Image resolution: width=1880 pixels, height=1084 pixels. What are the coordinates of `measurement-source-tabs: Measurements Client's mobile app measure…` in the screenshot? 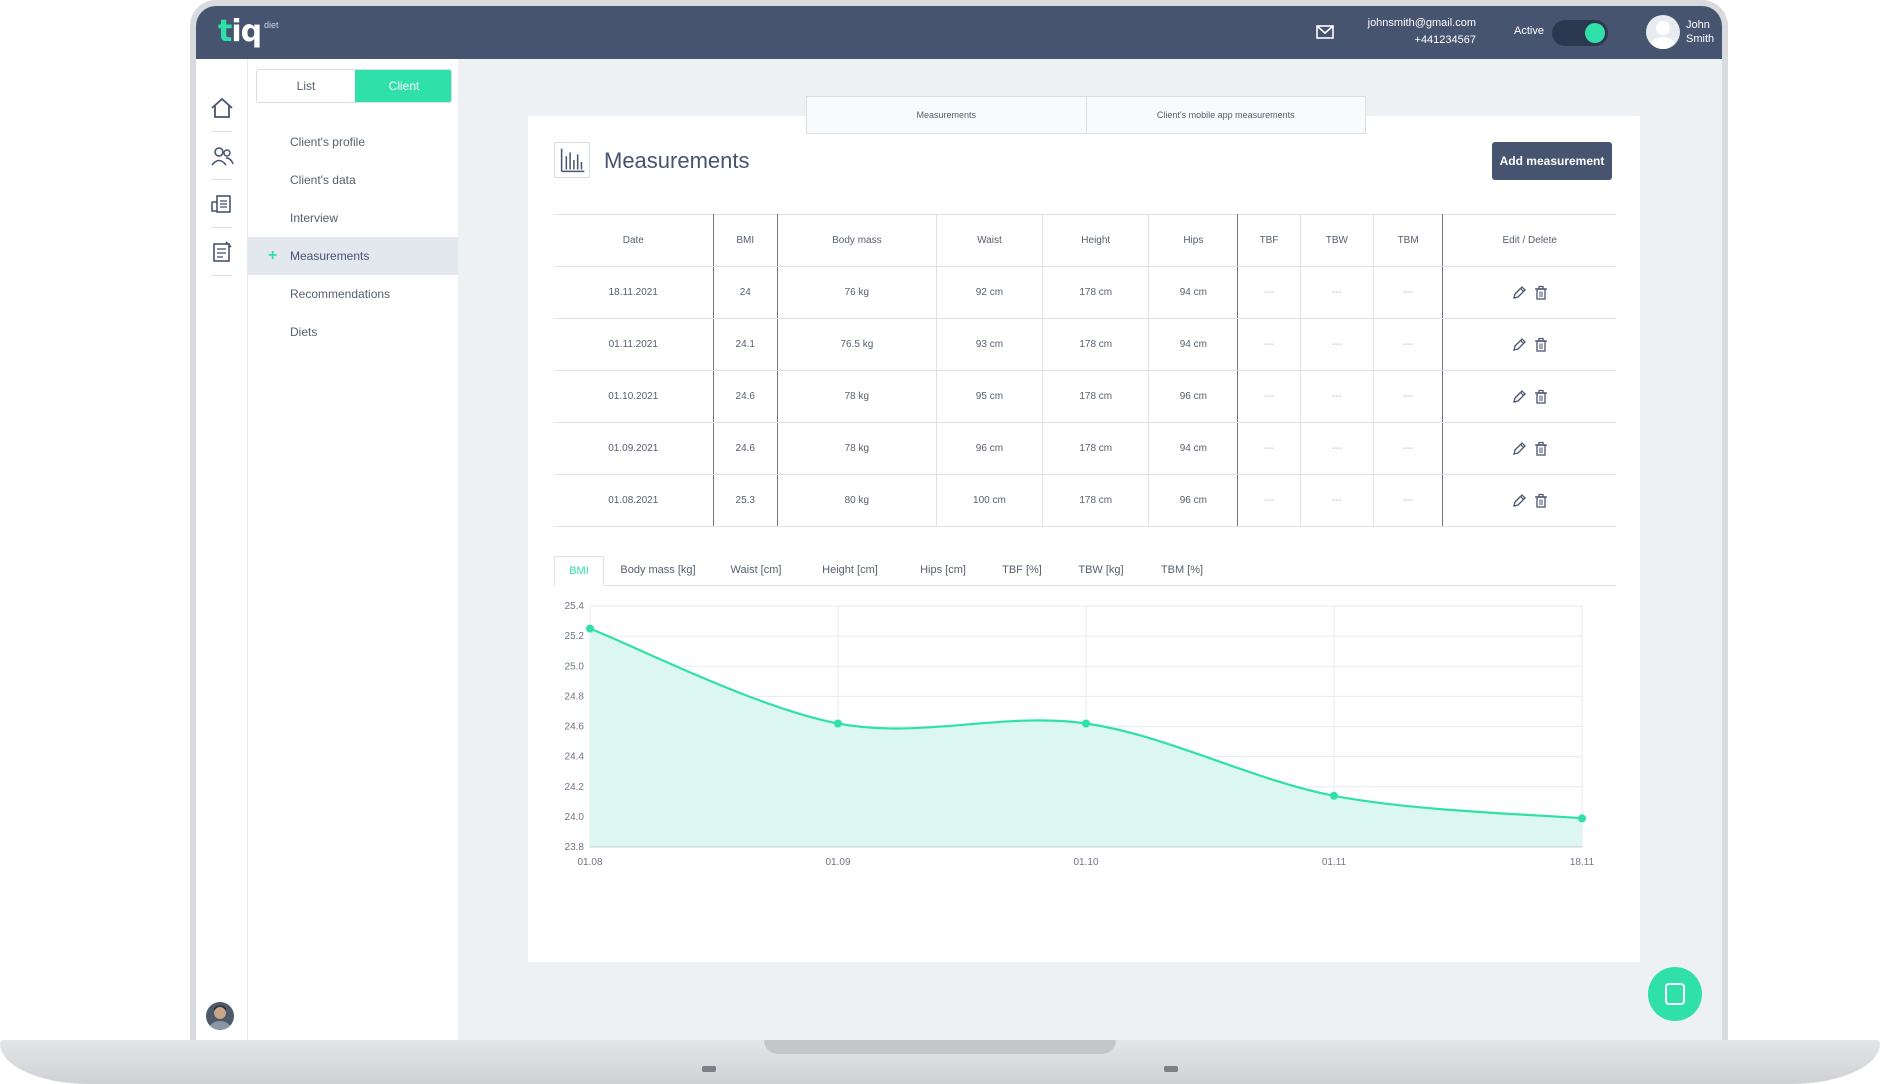 It's located at (1086, 115).